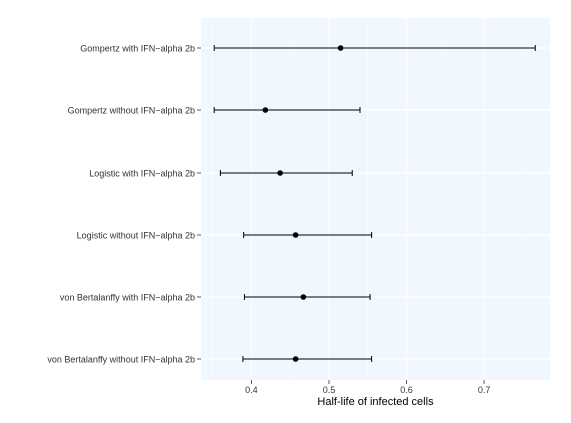 The image size is (571, 423). I want to click on y-tick-label: Gompertz without IFN−alpha 2b, so click(131, 111).